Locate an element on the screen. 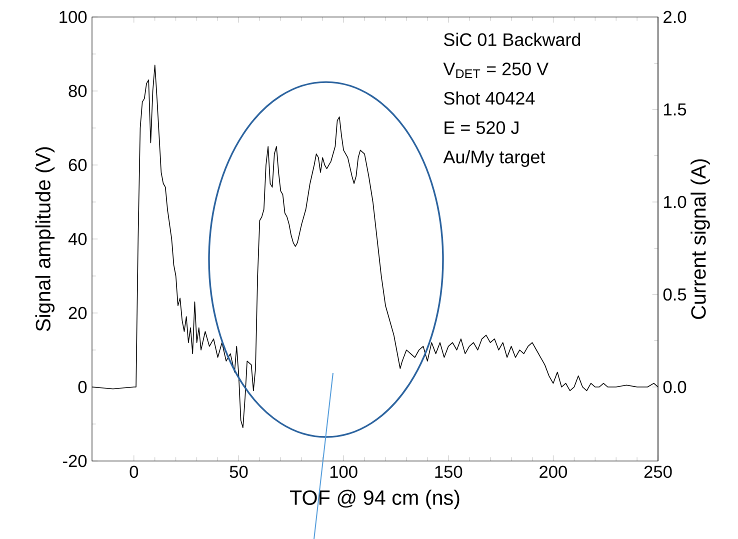 The width and height of the screenshot is (738, 539). annotation: V$_{DET}$ = 250 V is located at coordinates (496, 70).